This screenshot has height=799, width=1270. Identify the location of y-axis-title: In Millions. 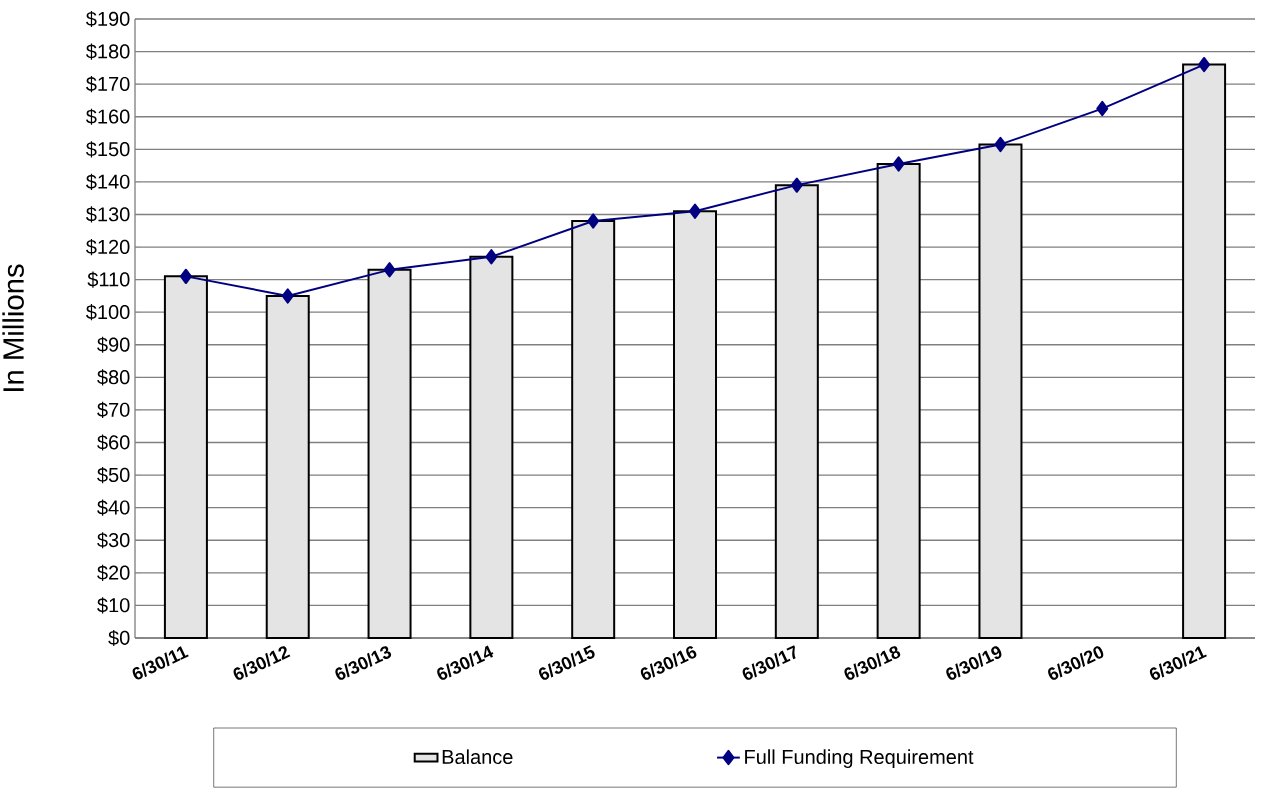
(13, 327).